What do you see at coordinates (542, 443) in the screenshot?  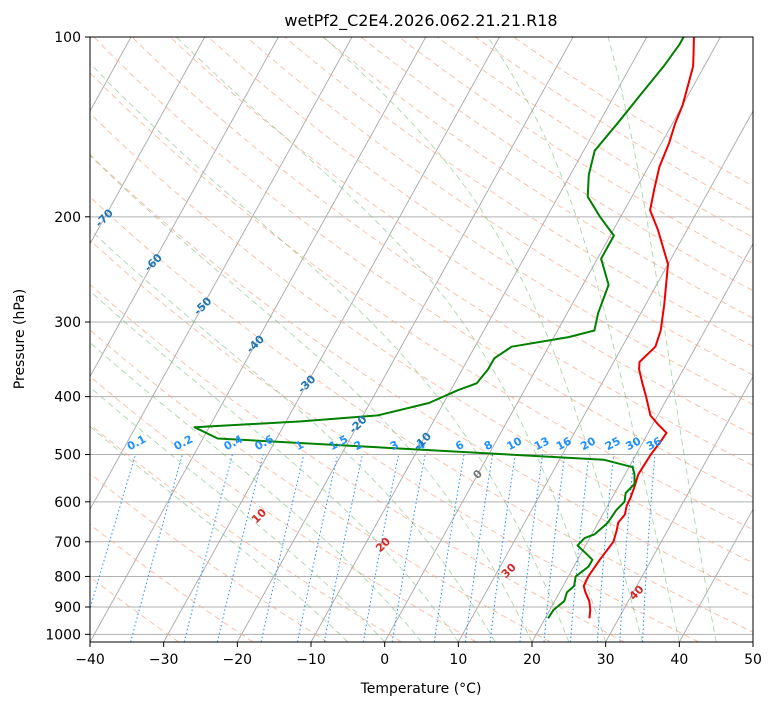 I see `mixing-ratio-label: 13` at bounding box center [542, 443].